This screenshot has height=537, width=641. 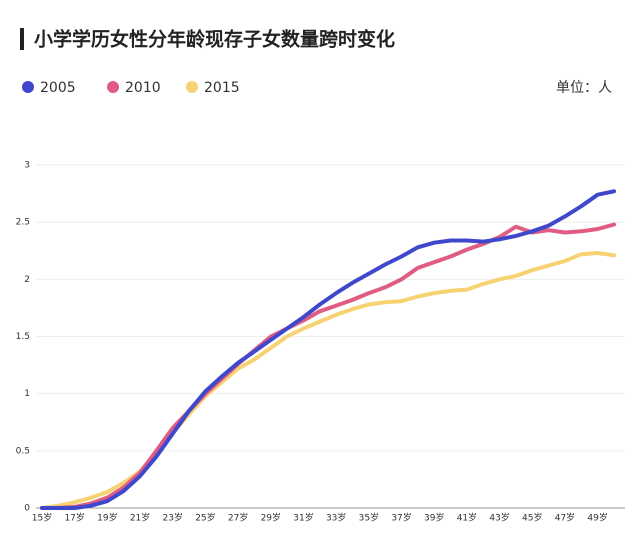 What do you see at coordinates (173, 518) in the screenshot?
I see `x-tick-label: 23岁` at bounding box center [173, 518].